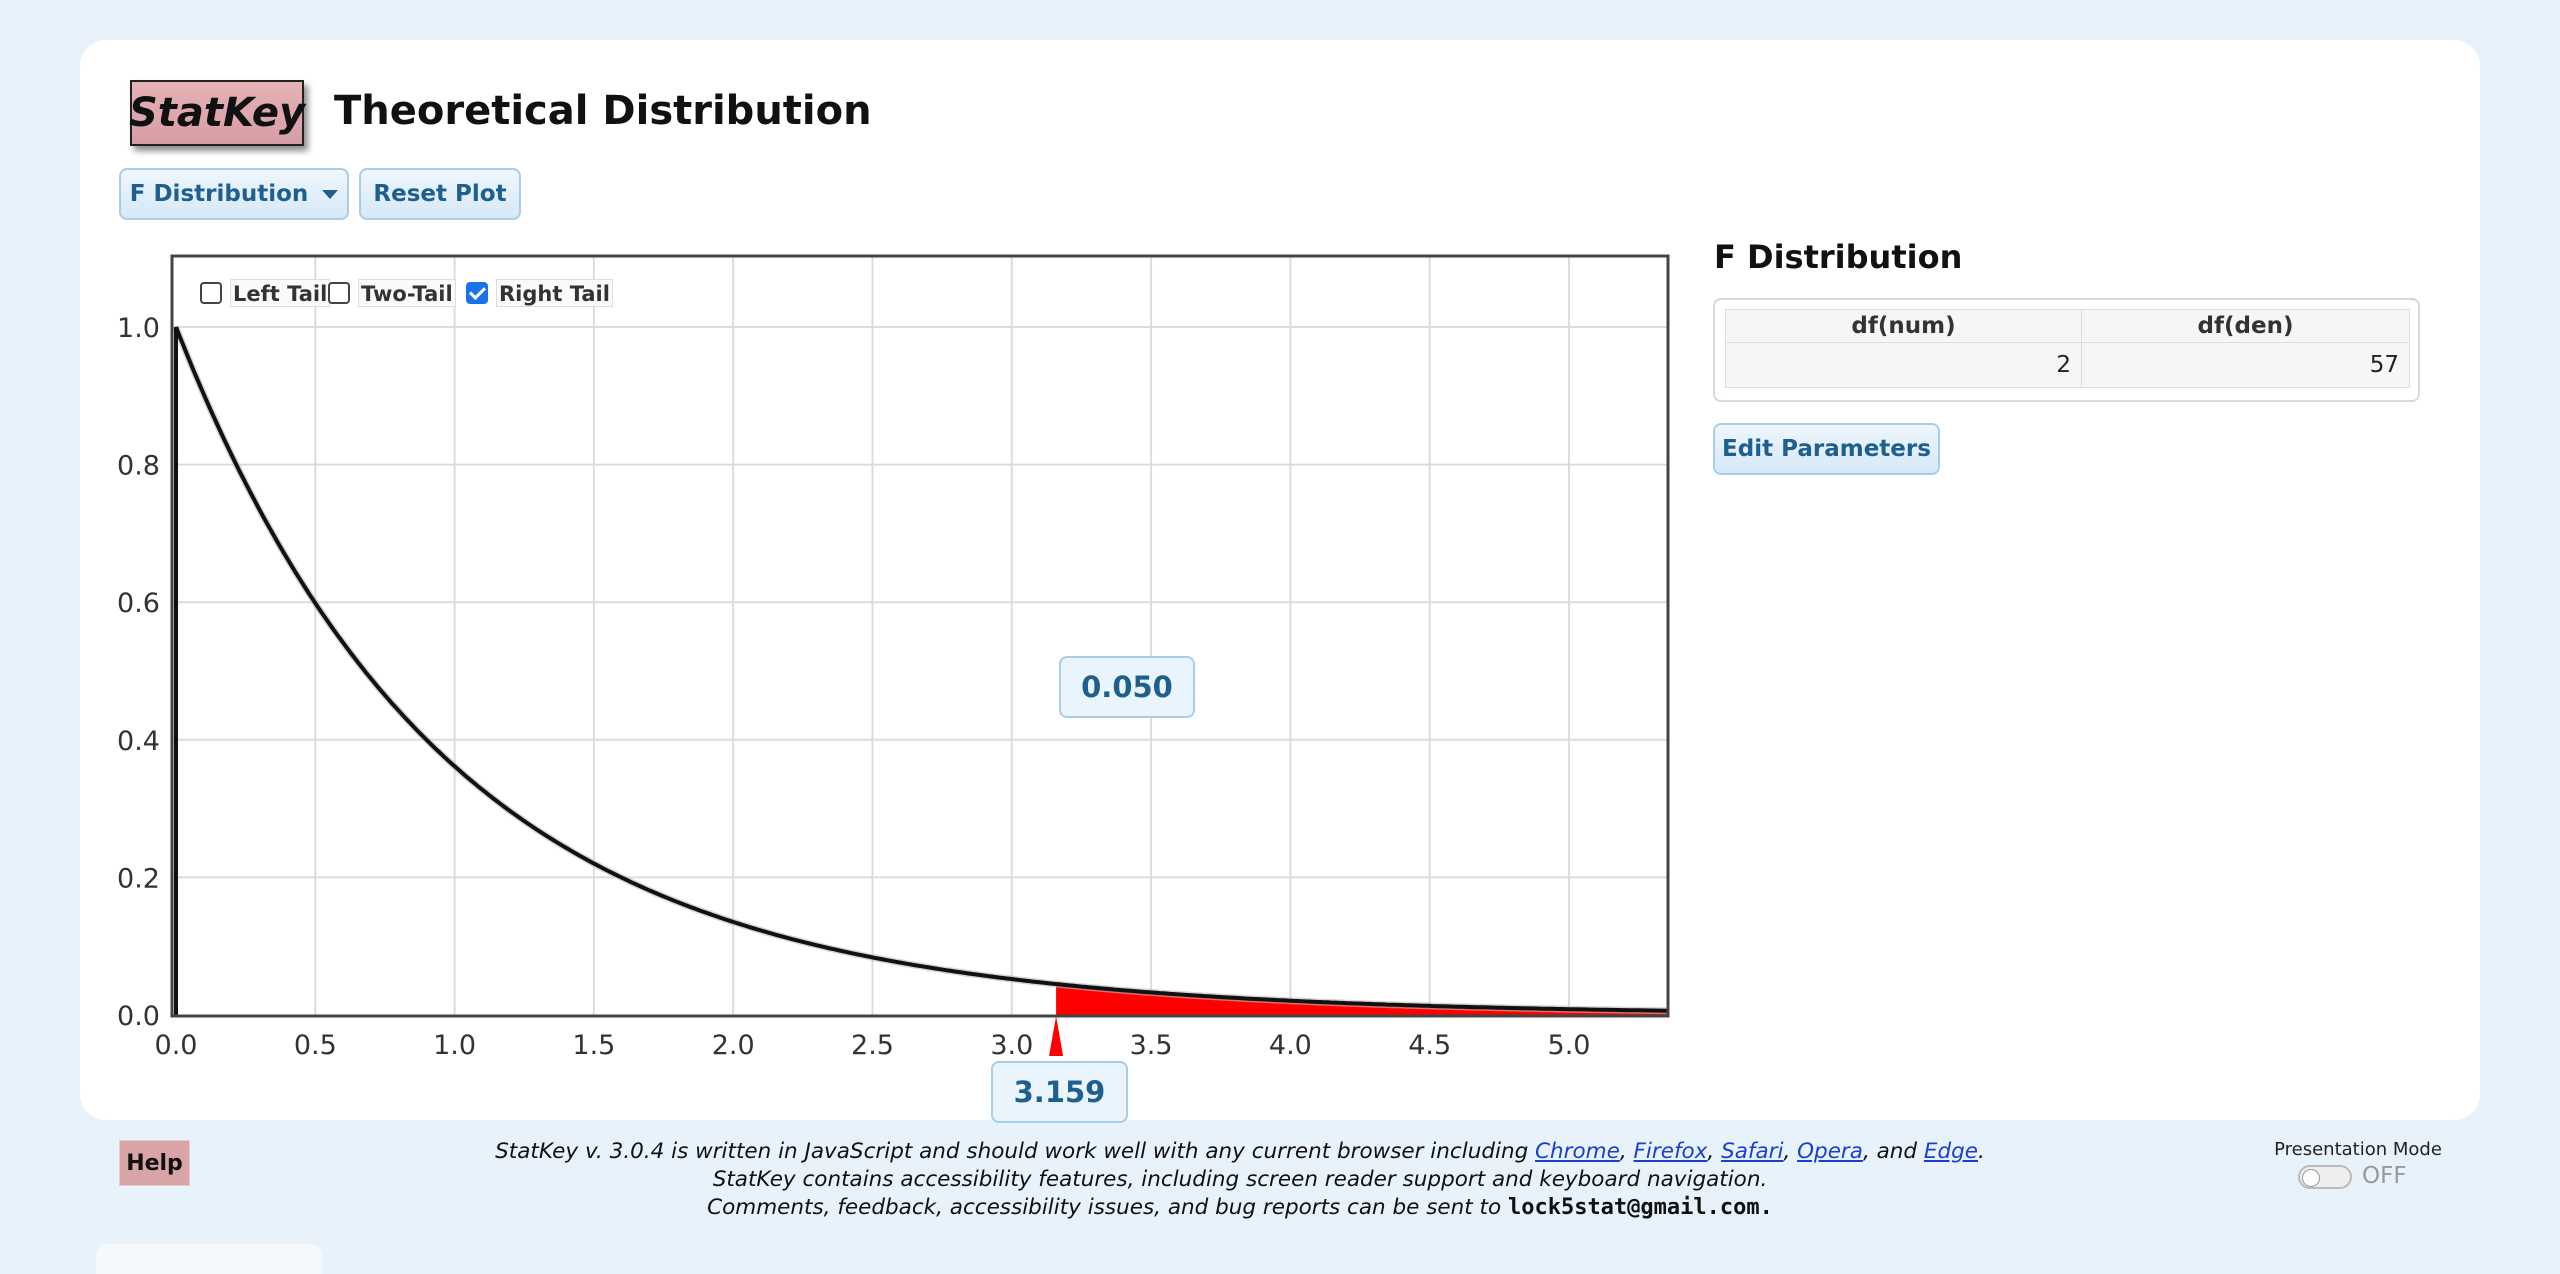 The height and width of the screenshot is (1274, 2560). Describe the element at coordinates (1127, 687) in the screenshot. I see `tail-probability-box: 0.050` at that location.